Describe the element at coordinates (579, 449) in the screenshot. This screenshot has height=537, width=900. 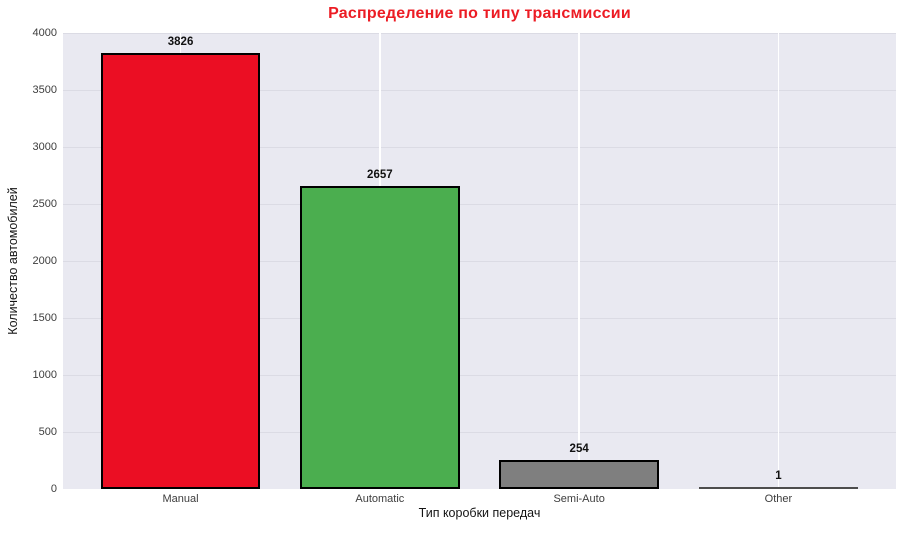
I see `bar-value-label-semi-auto: 254` at that location.